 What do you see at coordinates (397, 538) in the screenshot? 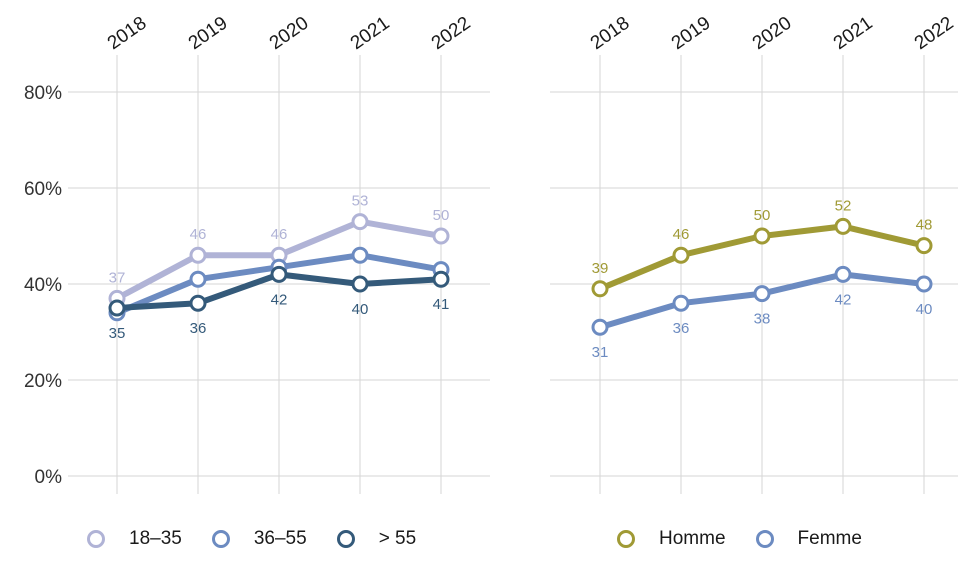
I see `legend-label: > 55` at bounding box center [397, 538].